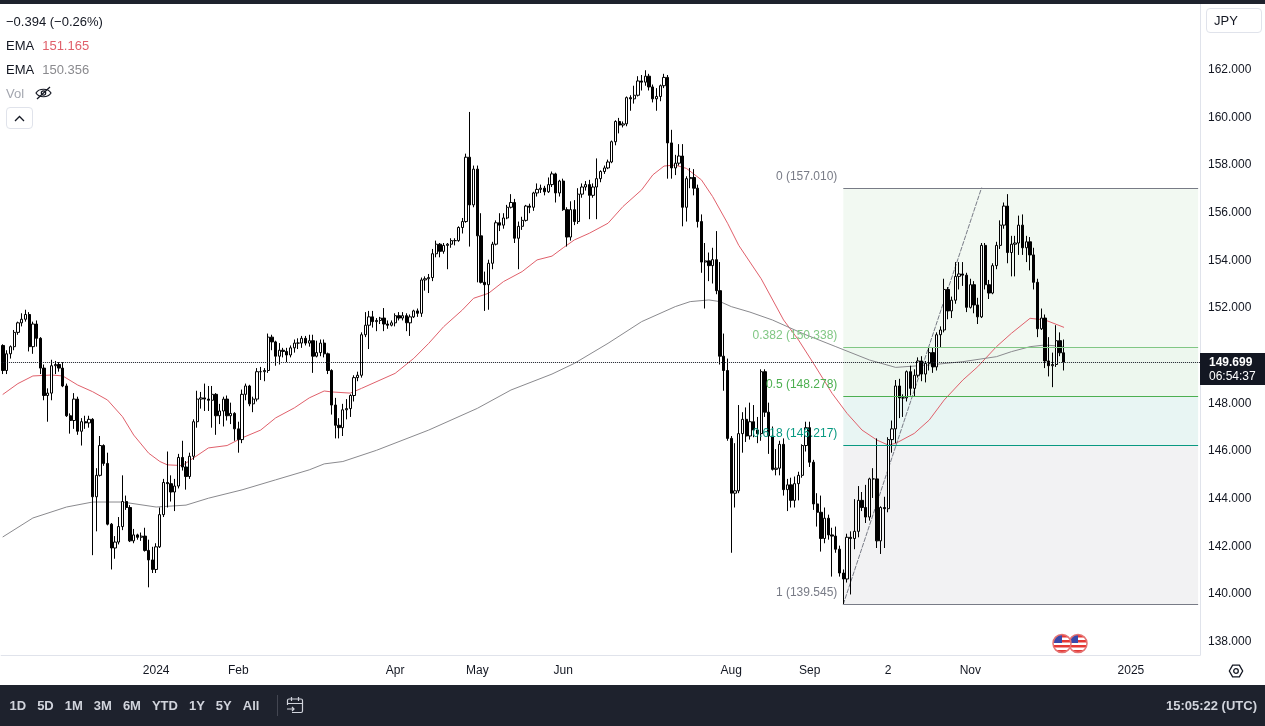 The image size is (1265, 726). Describe the element at coordinates (1230, 545) in the screenshot. I see `y-tick-label: 142.000` at that location.